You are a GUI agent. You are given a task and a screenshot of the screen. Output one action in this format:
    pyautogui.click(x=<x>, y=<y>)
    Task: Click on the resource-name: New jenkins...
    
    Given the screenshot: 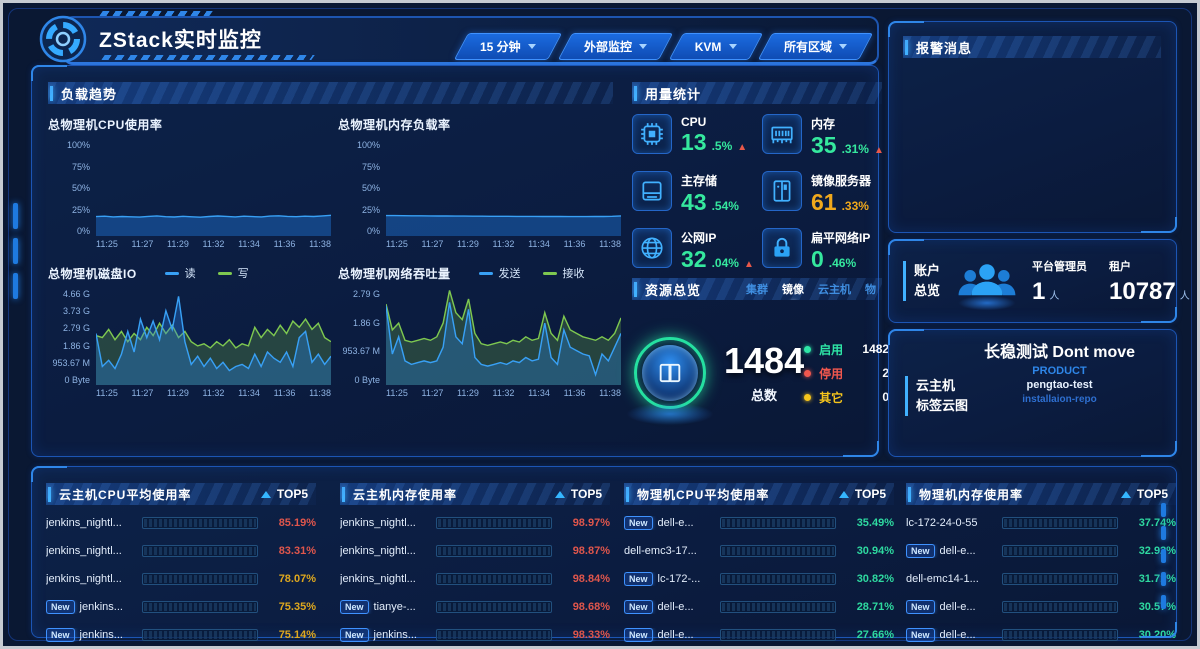 What is the action you would take?
    pyautogui.click(x=94, y=635)
    